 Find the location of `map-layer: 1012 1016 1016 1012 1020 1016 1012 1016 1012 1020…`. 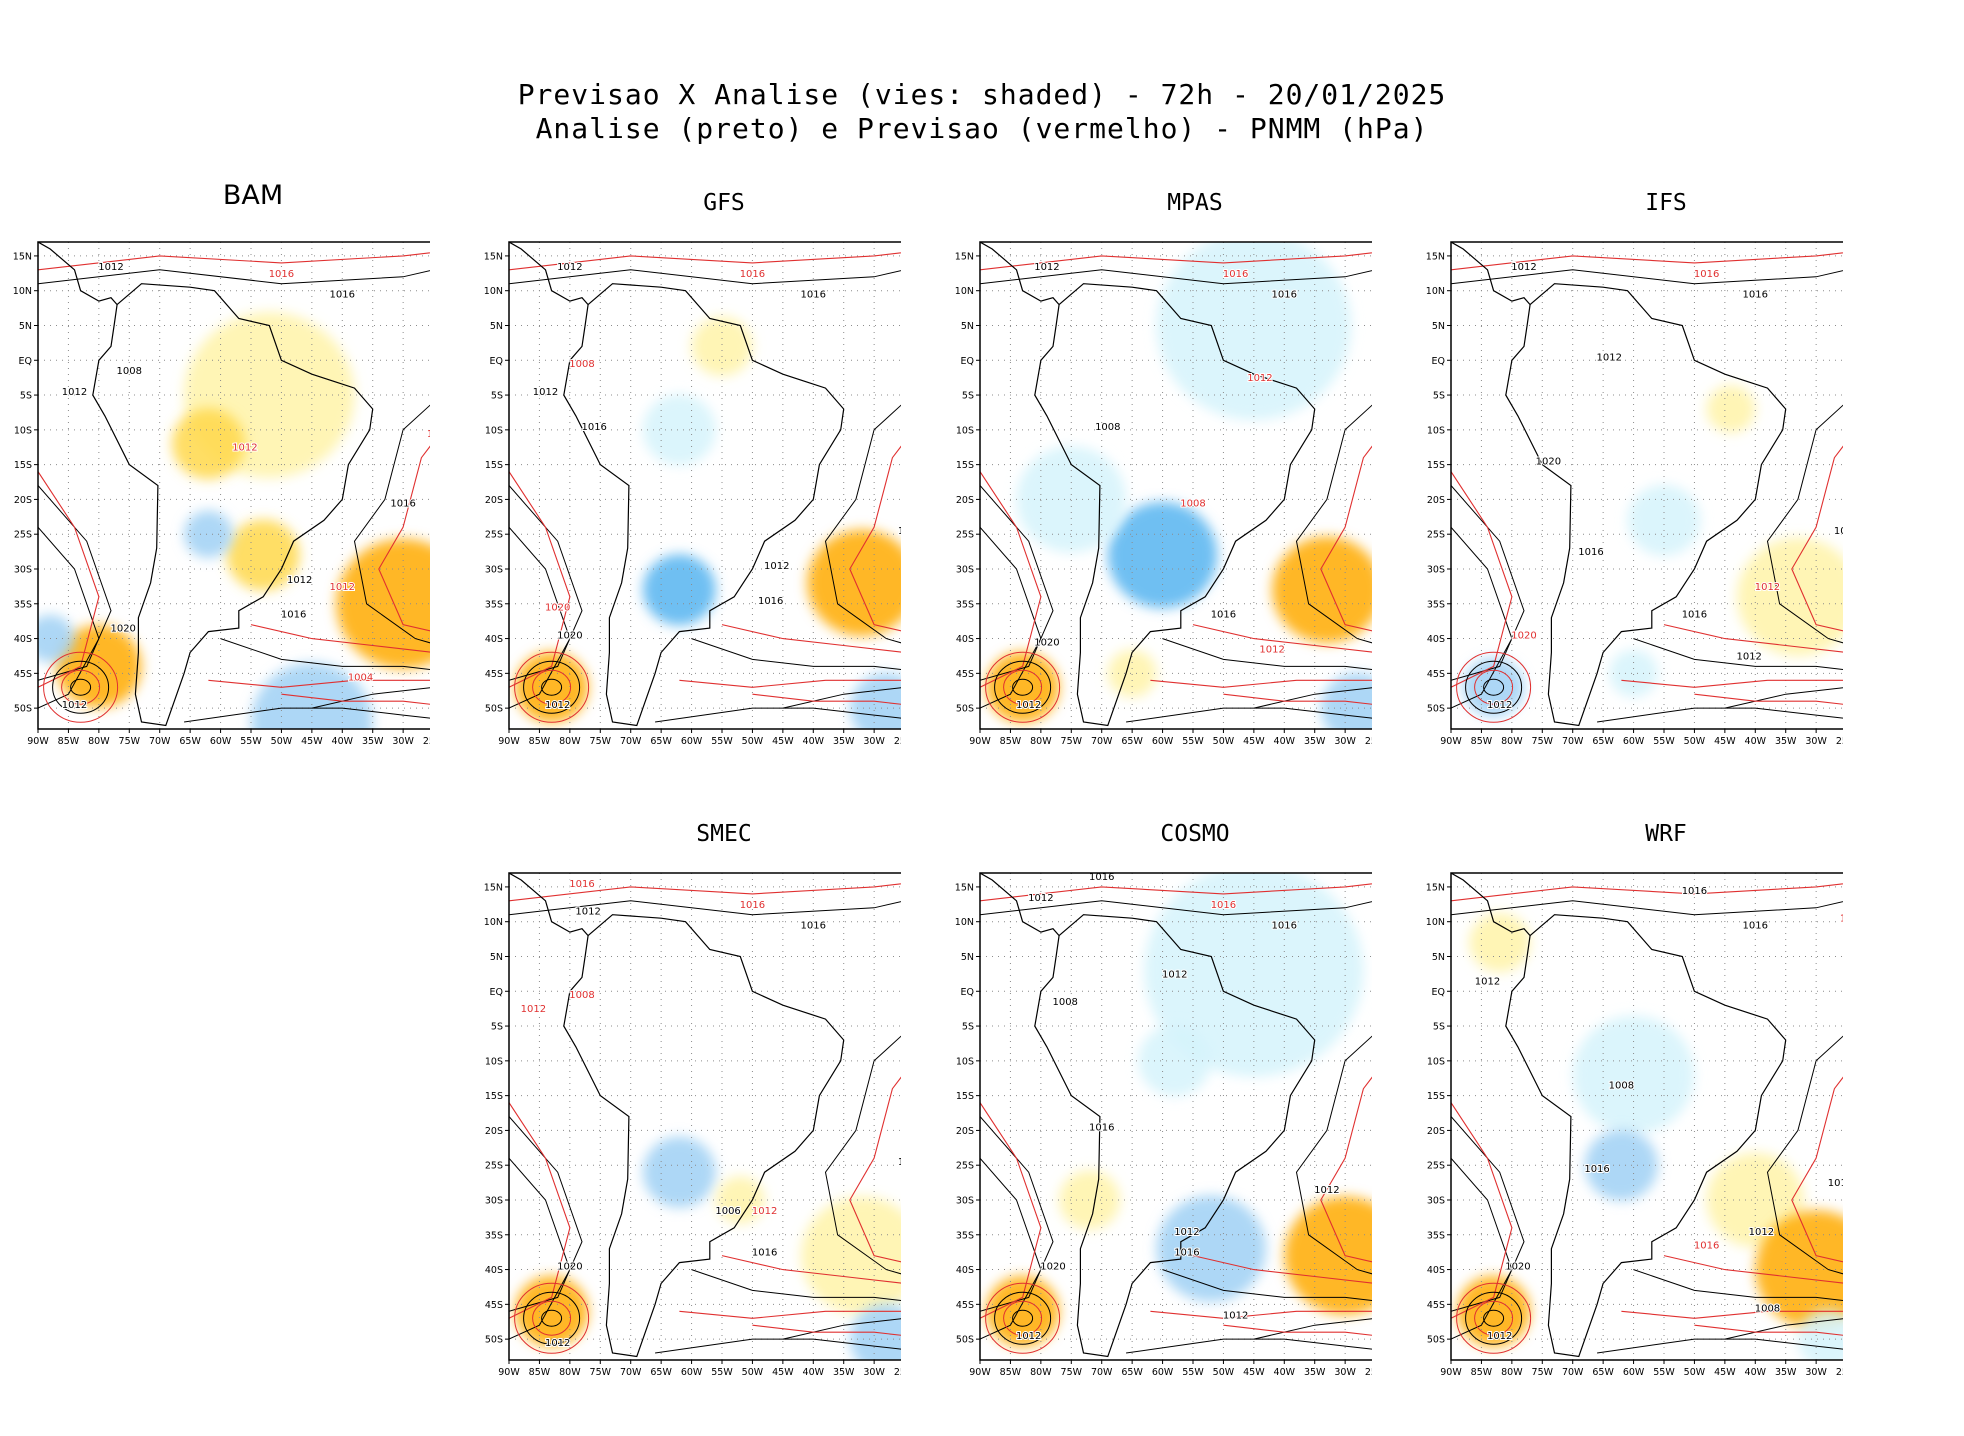

map-layer: 1012 1016 1016 1012 1020 1016 1012 1016 1012 1020… is located at coordinates (1664, 485).